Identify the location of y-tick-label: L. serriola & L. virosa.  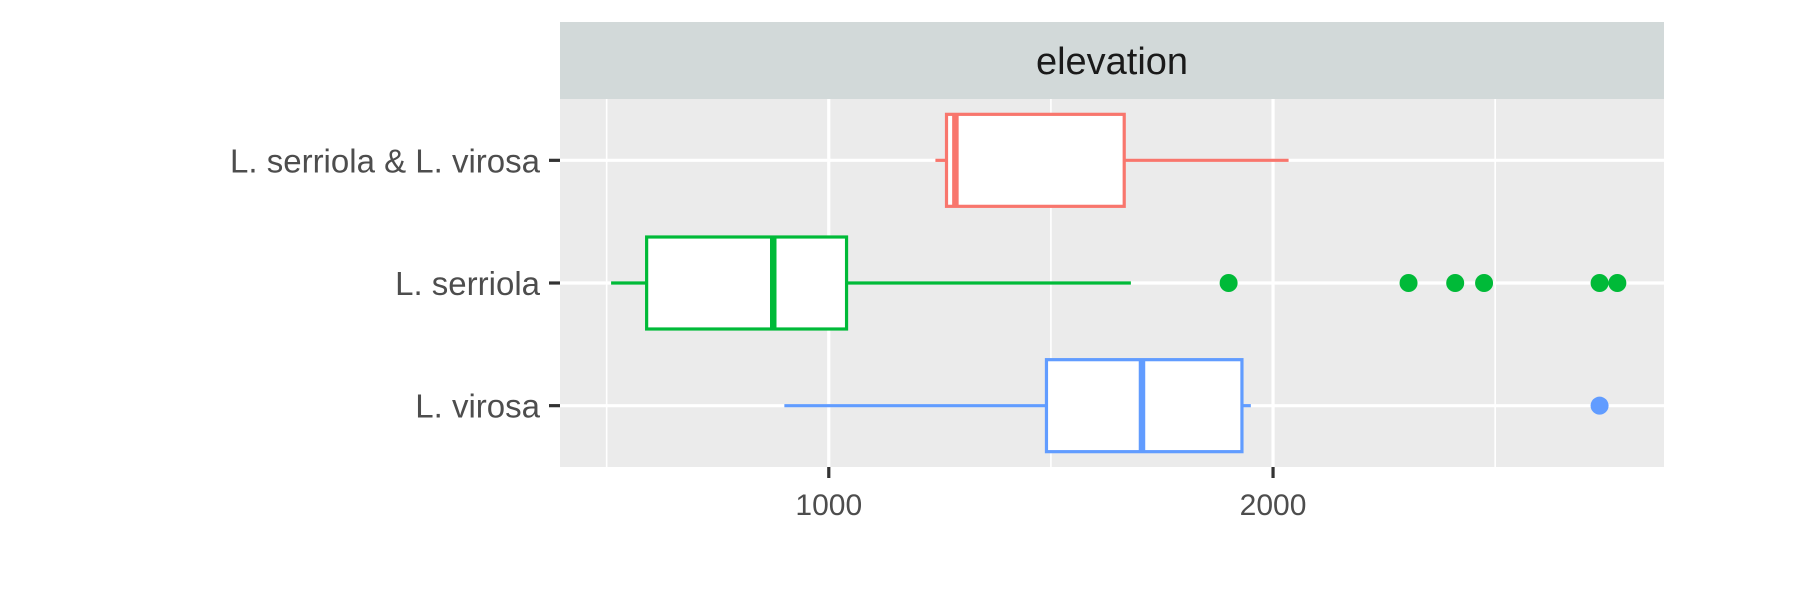
(385, 160).